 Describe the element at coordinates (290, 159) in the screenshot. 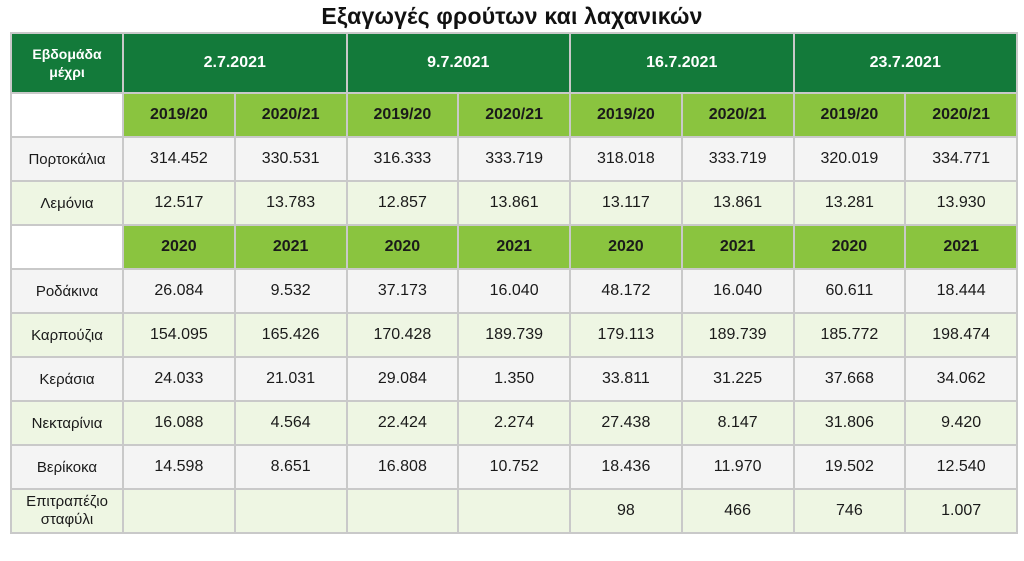

I see `table-cell: 330.531` at that location.